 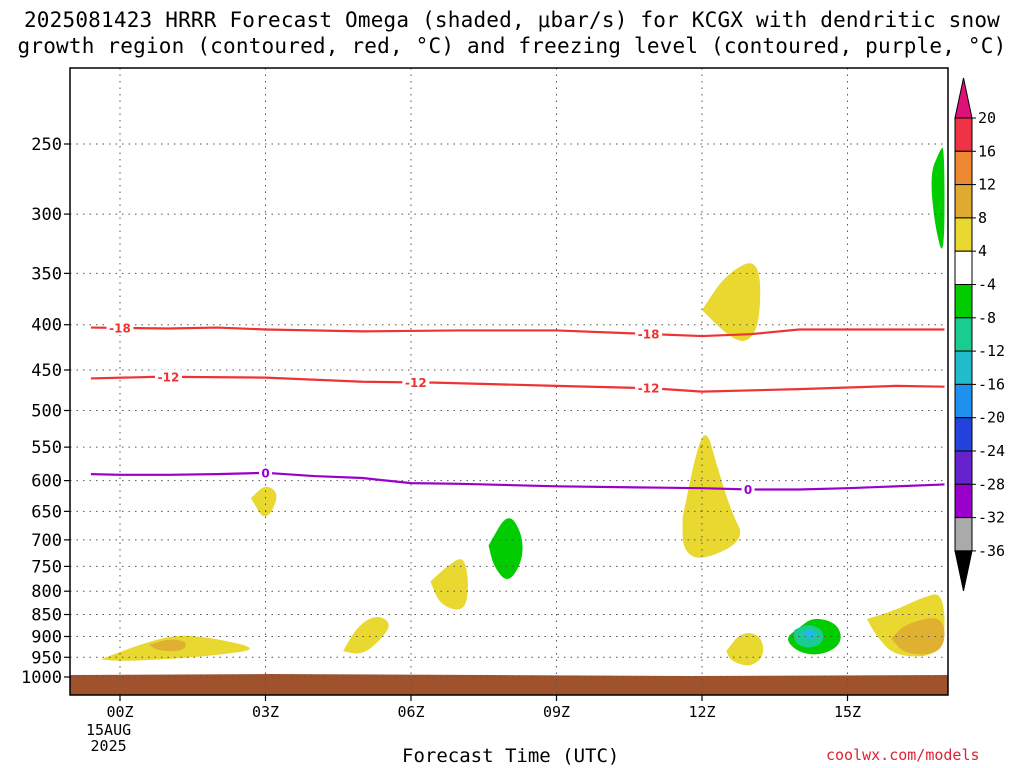 I want to click on x-tick-label-06Z: 06Z, so click(x=410, y=712).